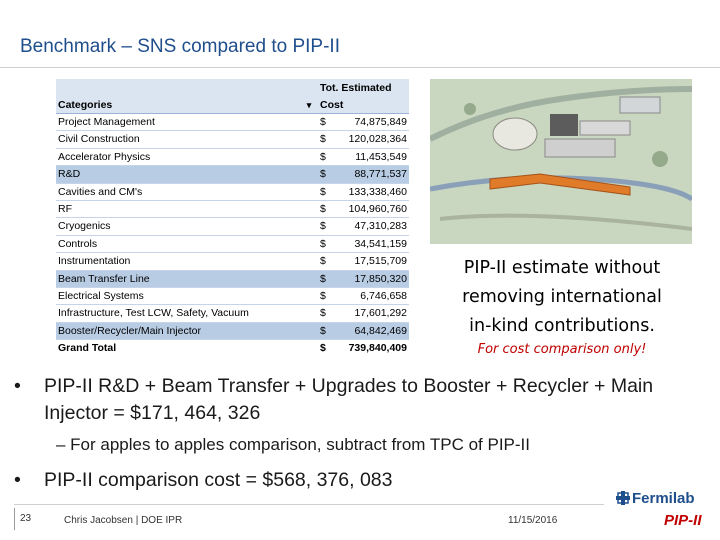 This screenshot has height=540, width=720. I want to click on cost-cell: 64,842,469, so click(372, 331).